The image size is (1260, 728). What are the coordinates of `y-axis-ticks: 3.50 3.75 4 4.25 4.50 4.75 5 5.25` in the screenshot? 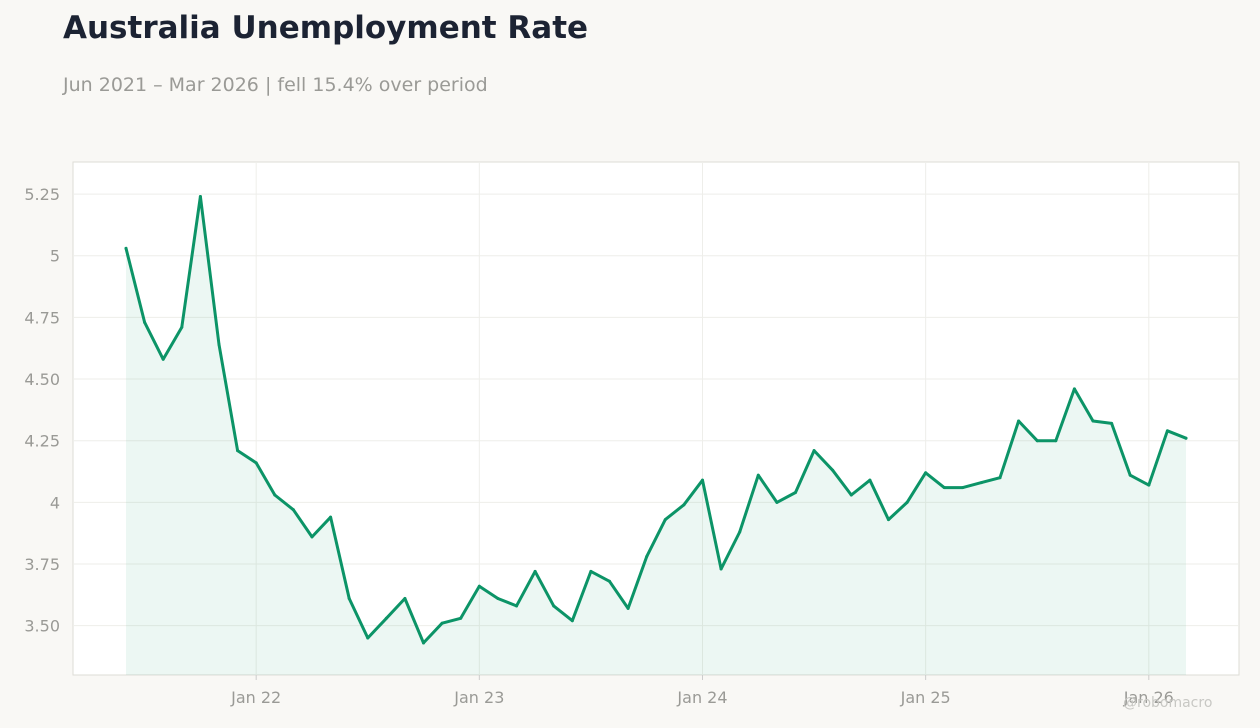 It's located at (42, 410).